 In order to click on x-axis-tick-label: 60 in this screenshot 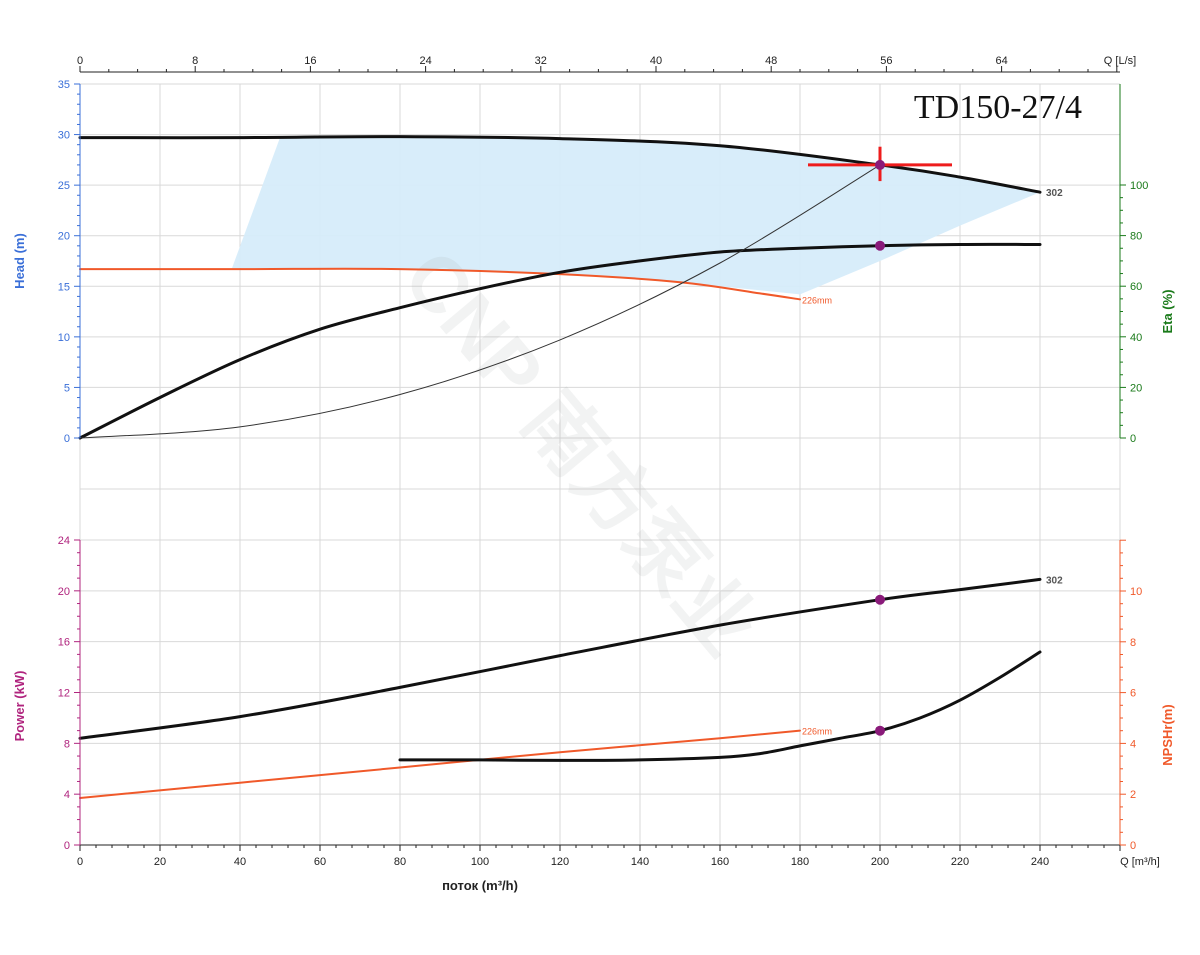, I will do `click(320, 862)`.